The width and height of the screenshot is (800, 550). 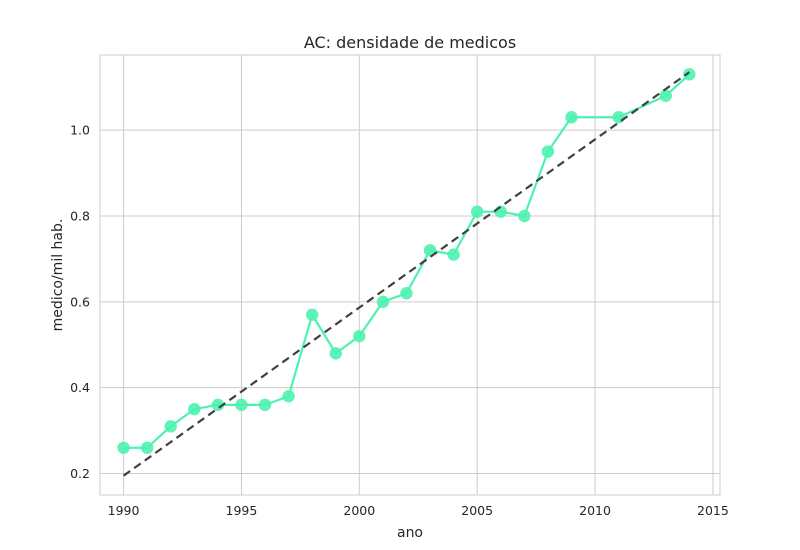 I want to click on x-tick-label: 1990, so click(x=124, y=510).